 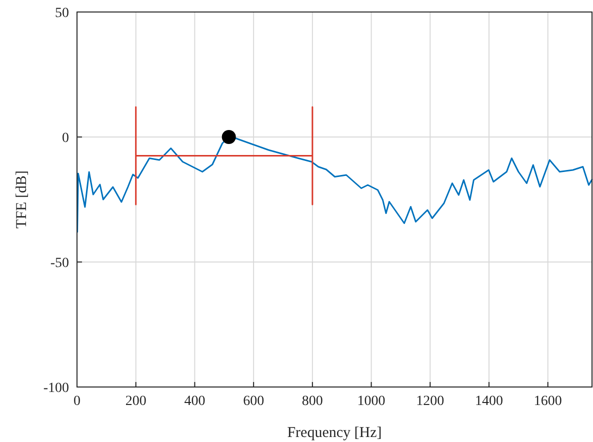 I want to click on y-axis-title: TFE [dB], so click(x=22, y=199).